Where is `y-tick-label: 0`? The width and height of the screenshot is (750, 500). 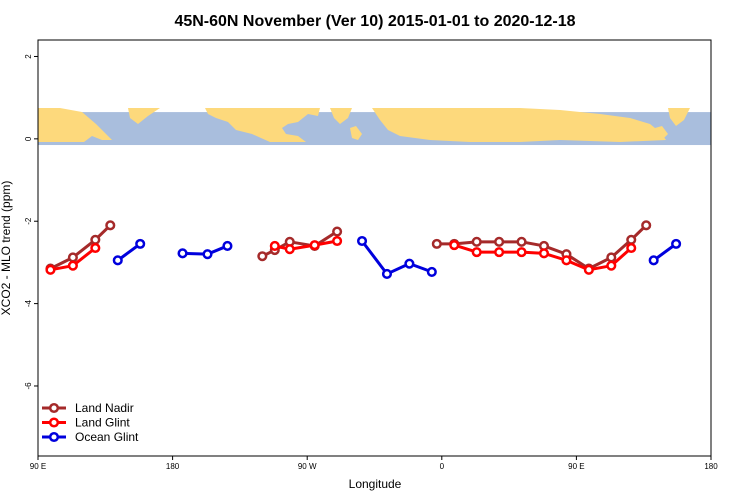
y-tick-label: 0 is located at coordinates (28, 138).